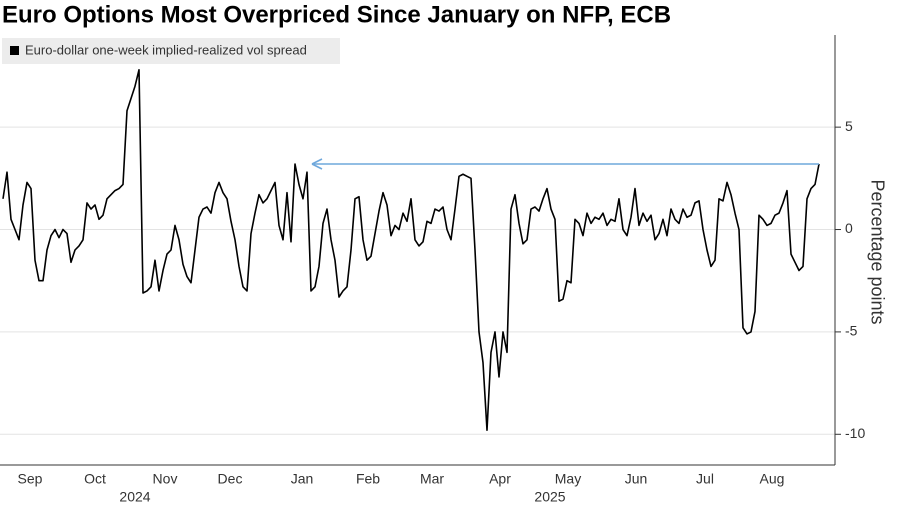 This screenshot has width=900, height=510. Describe the element at coordinates (230, 479) in the screenshot. I see `x-tick-label: Dec` at that location.